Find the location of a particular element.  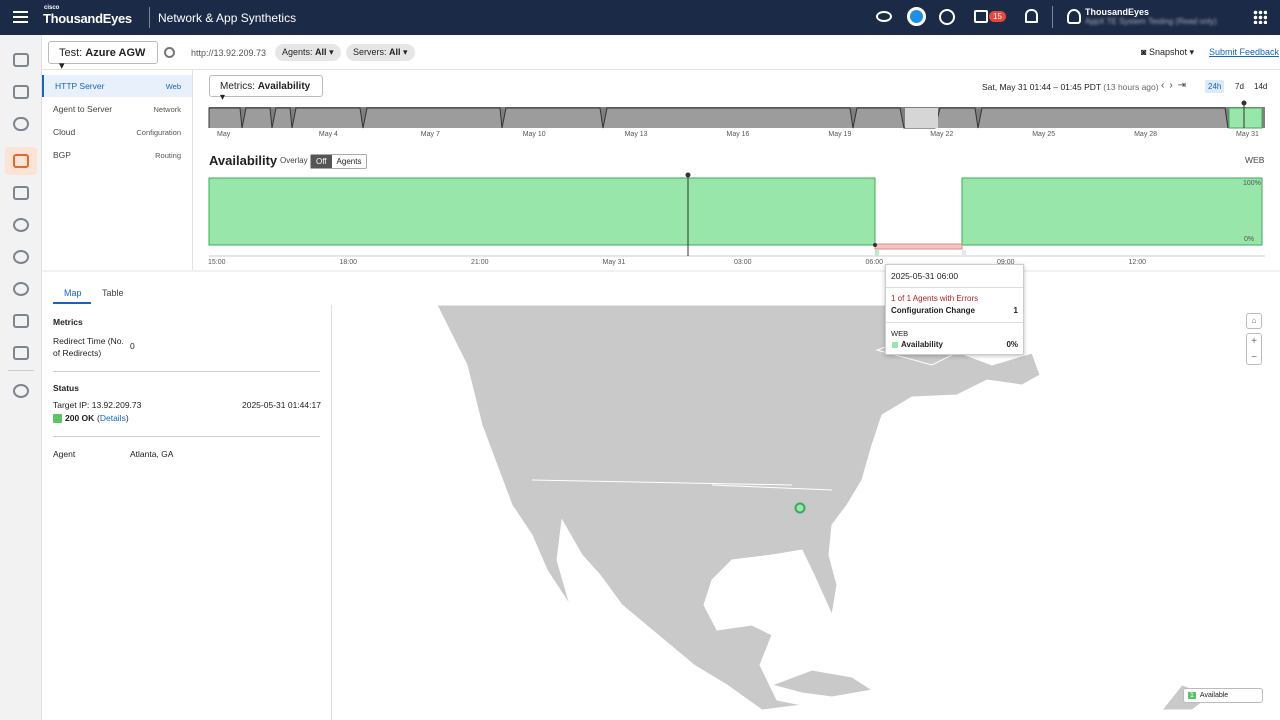

tip-row-value: 1 is located at coordinates (1015, 310).